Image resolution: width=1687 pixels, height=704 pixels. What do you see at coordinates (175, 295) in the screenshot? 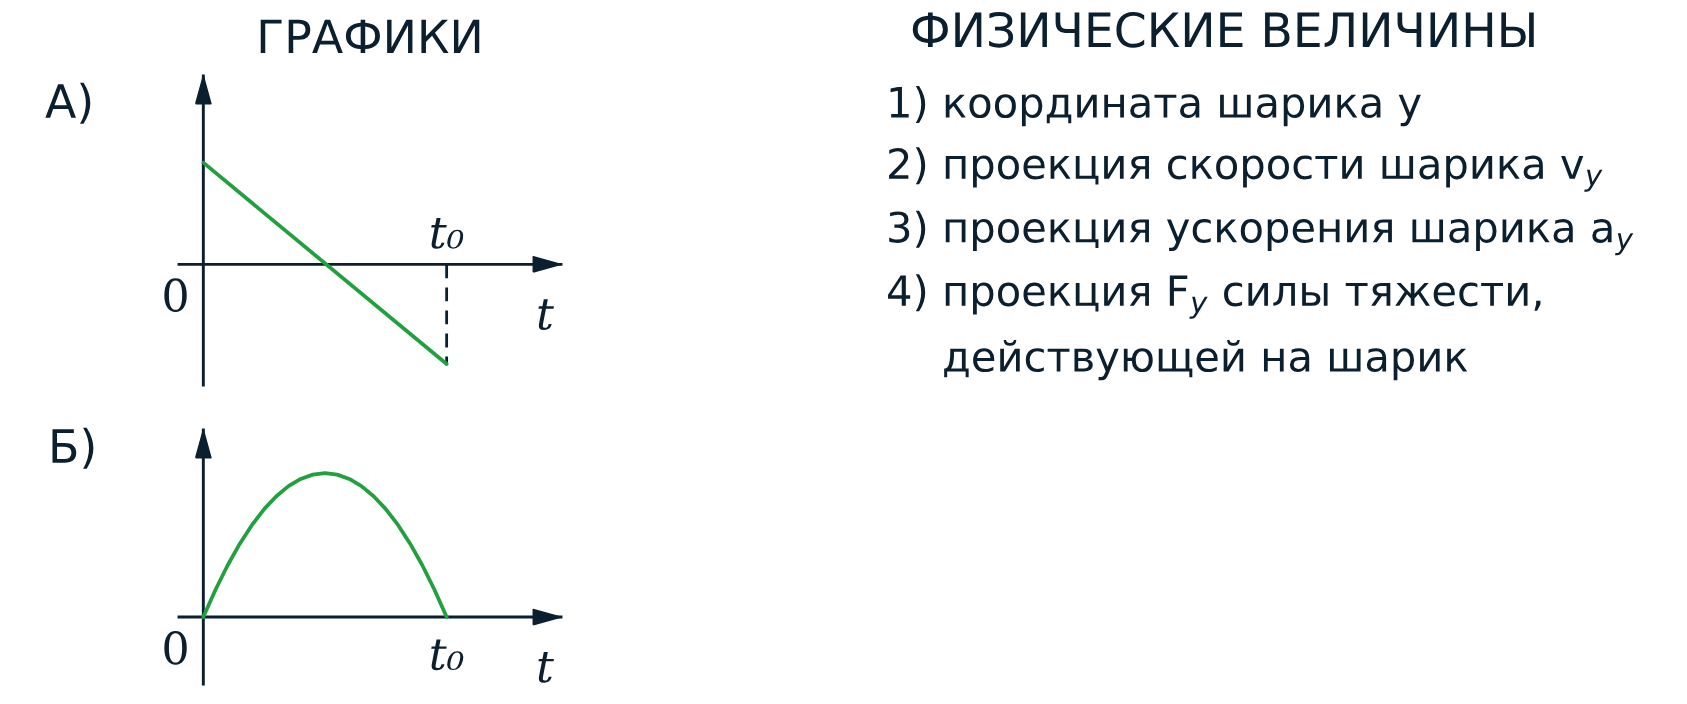
I see `annotation: 0` at bounding box center [175, 295].